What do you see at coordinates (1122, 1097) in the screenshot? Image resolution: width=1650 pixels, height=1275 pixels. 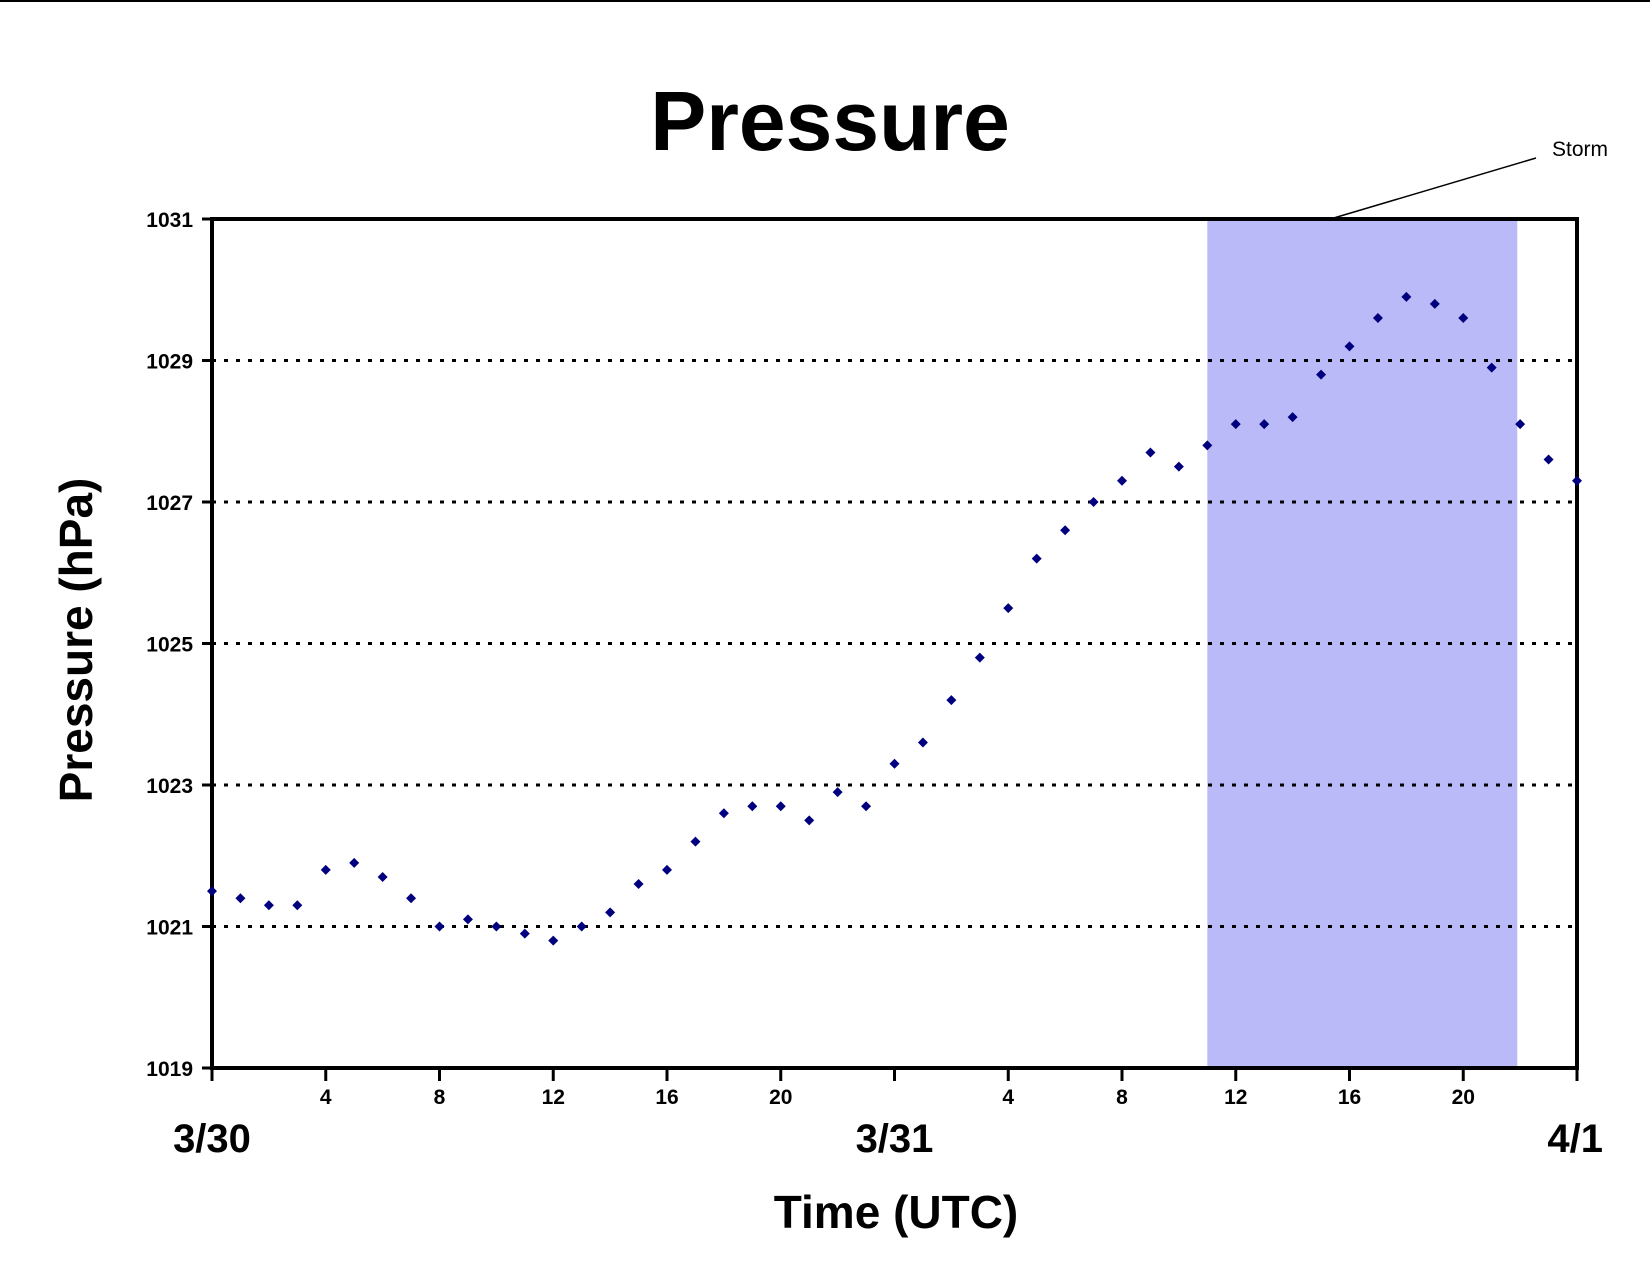 I see `x-tick-label-h32: 8` at bounding box center [1122, 1097].